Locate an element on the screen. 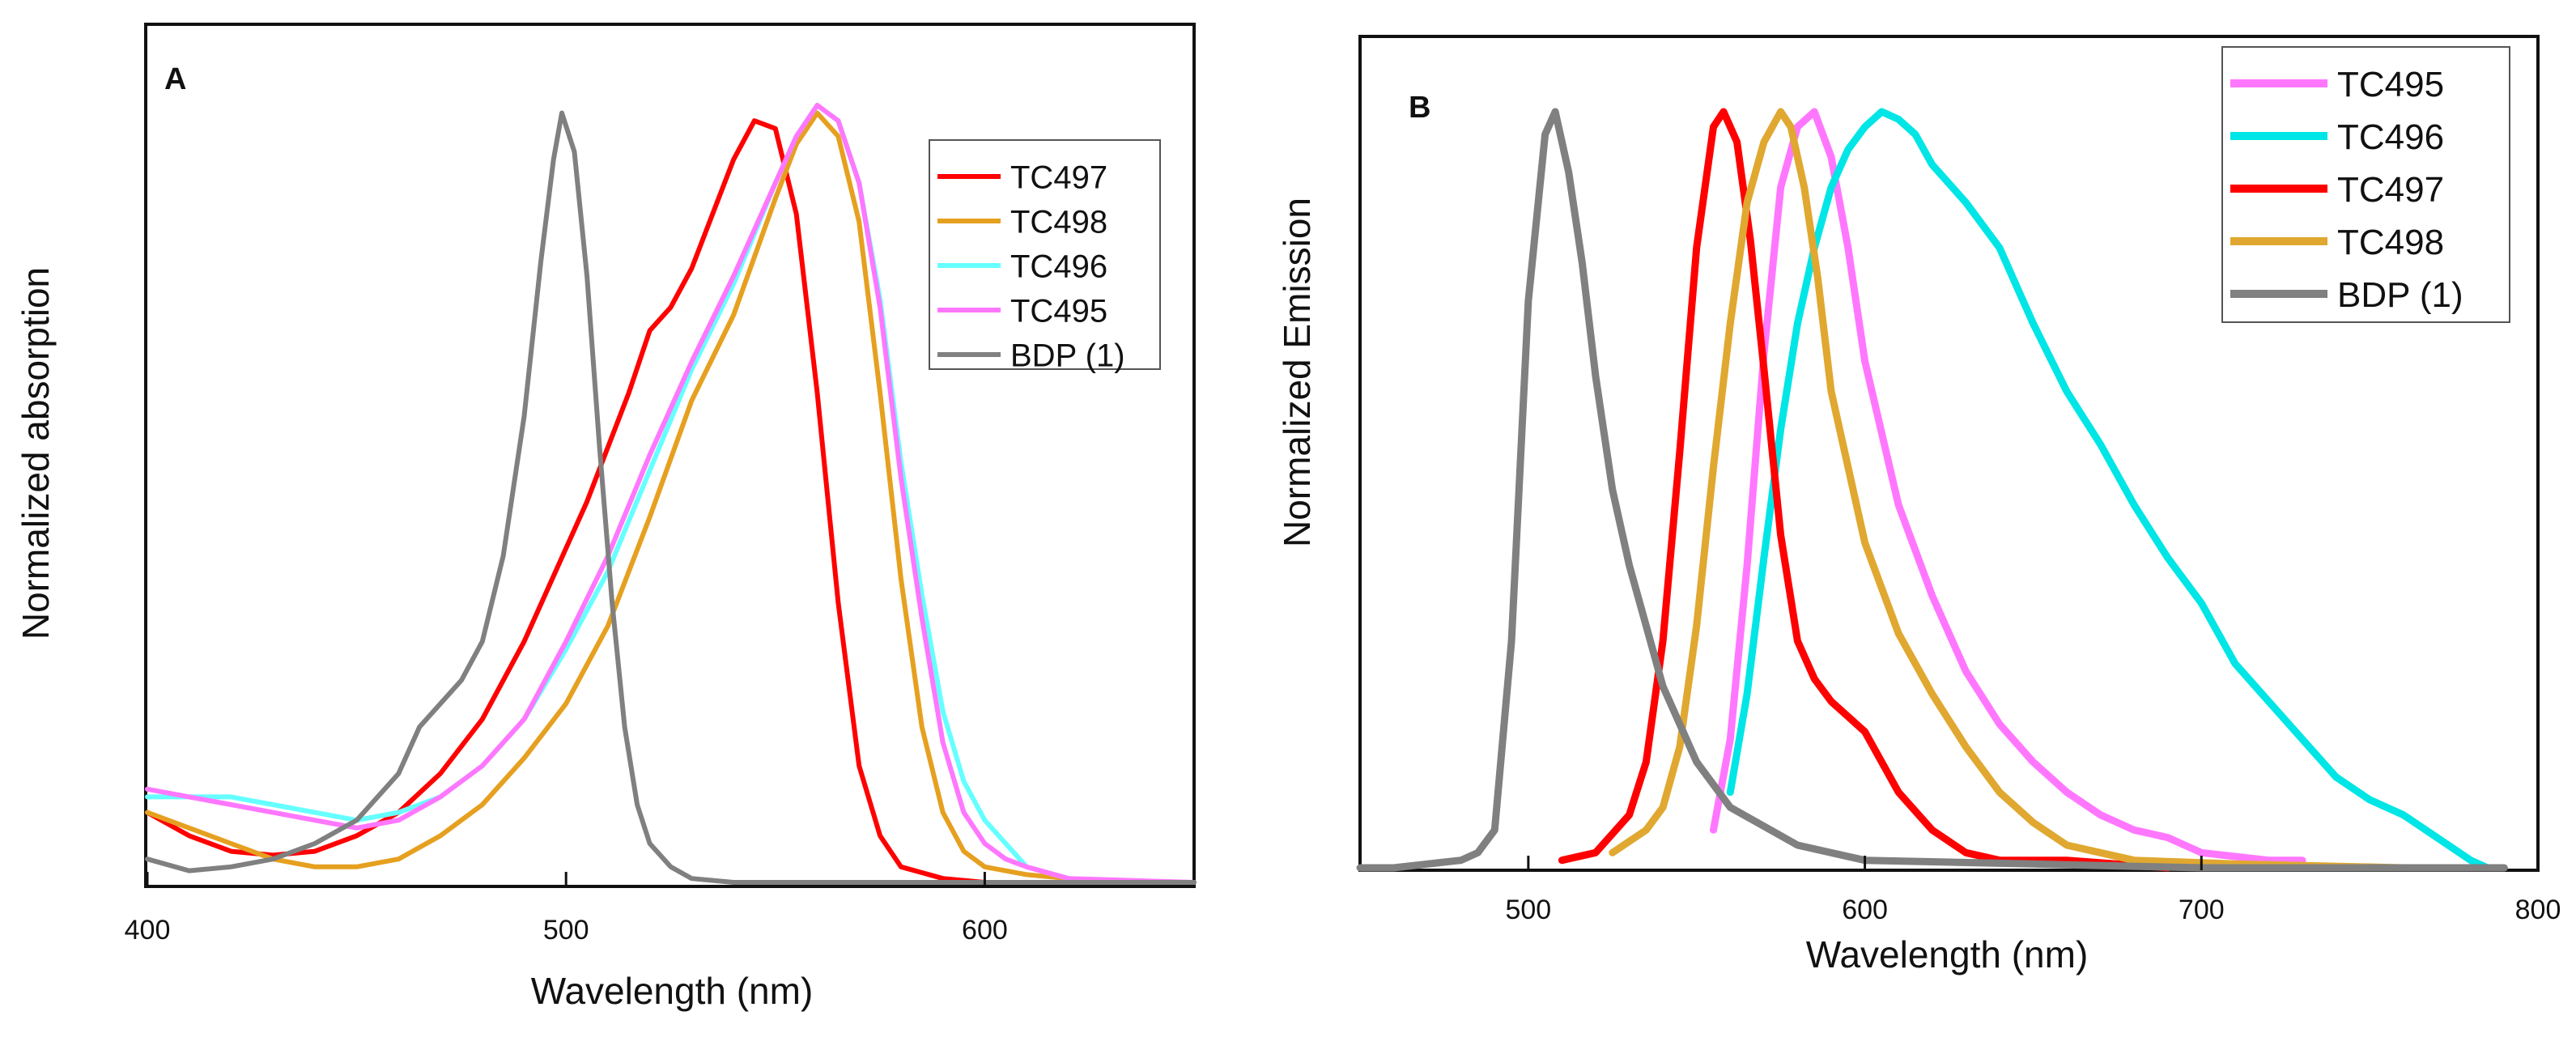  x-tick-label: 700 is located at coordinates (2202, 910).